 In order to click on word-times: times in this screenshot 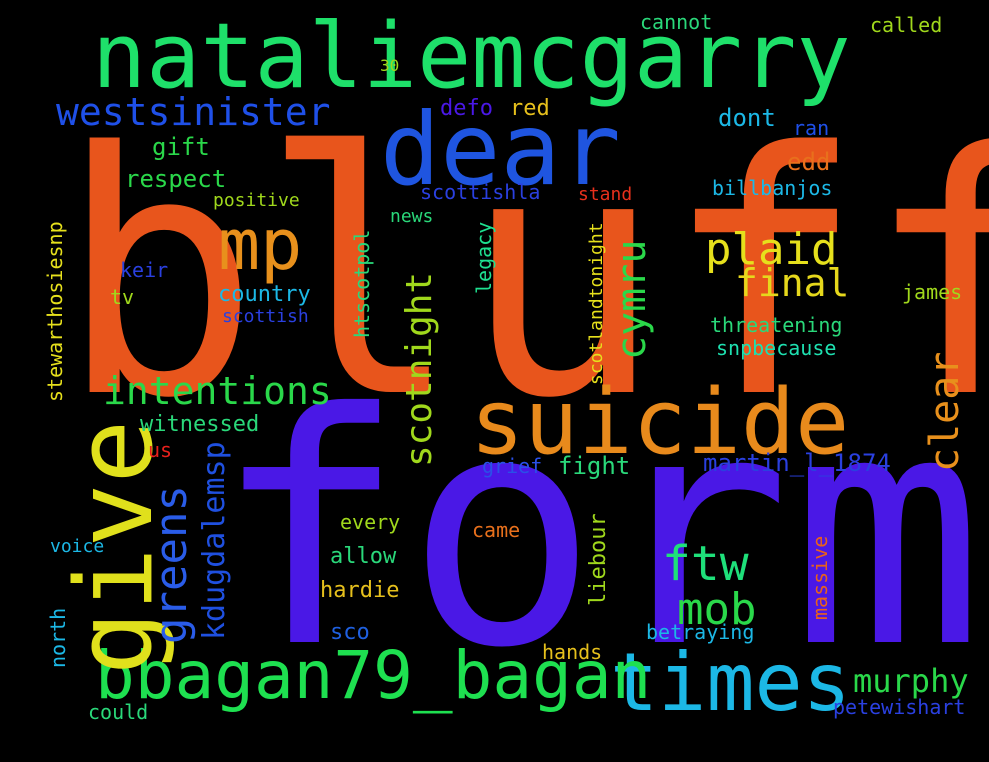, I will do `click(730, 682)`.